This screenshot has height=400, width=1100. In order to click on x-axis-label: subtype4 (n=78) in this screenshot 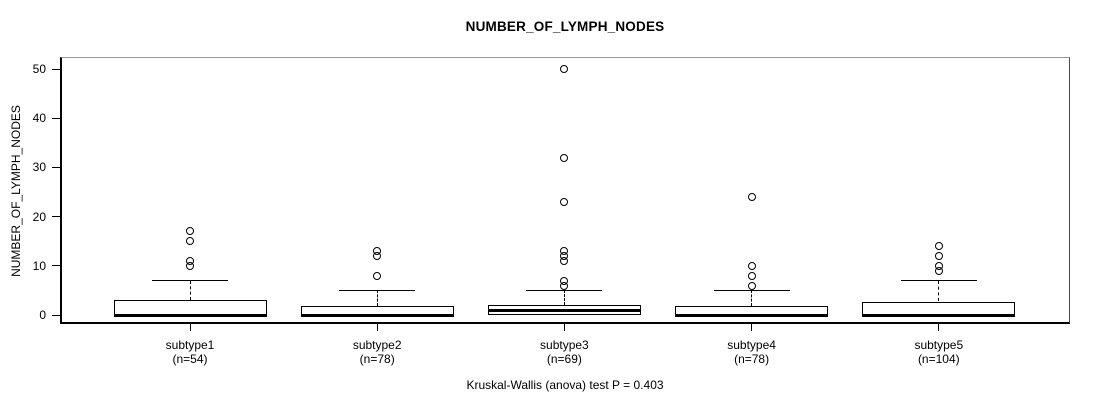, I will do `click(752, 352)`.